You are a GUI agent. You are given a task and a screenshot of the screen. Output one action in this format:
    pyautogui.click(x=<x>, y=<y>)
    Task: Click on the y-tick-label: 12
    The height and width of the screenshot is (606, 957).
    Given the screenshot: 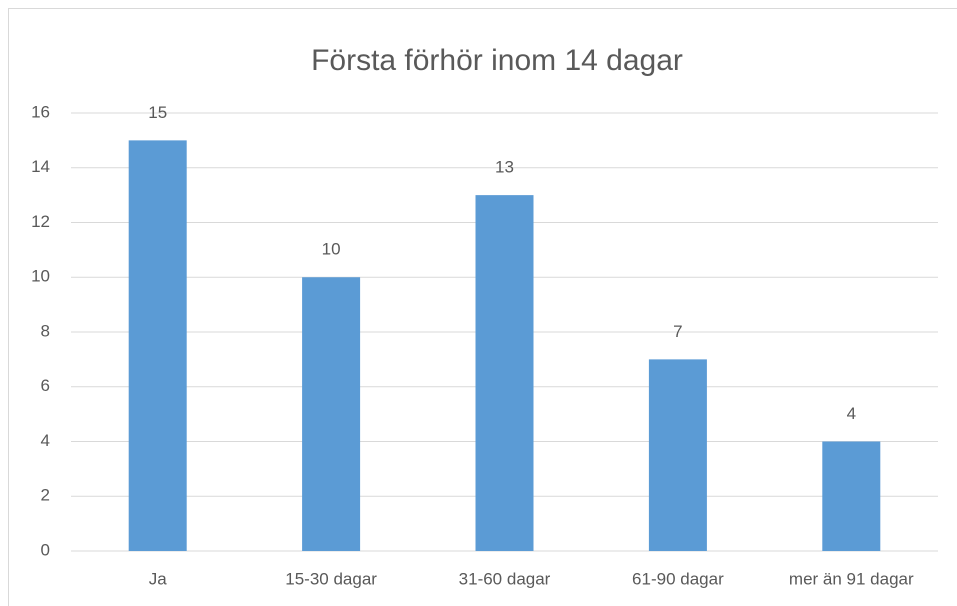 What is the action you would take?
    pyautogui.click(x=40, y=221)
    